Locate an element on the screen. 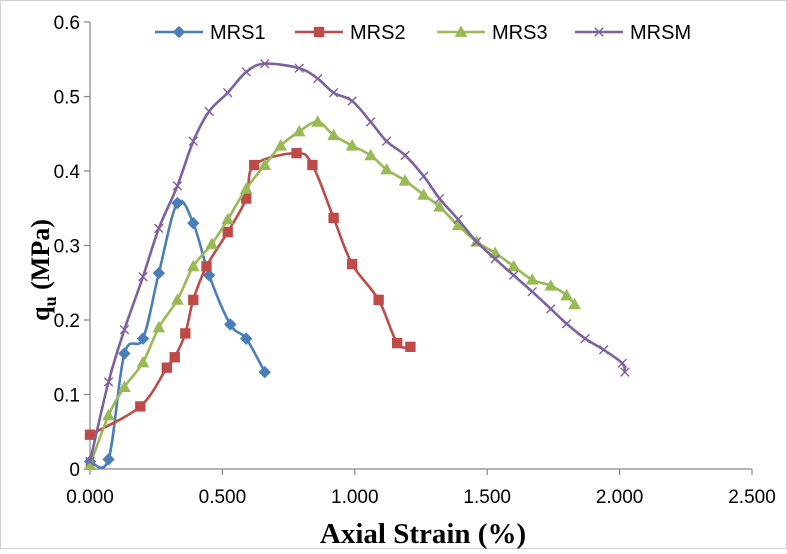 The width and height of the screenshot is (787, 554). legend-item-mrs1: MRS1 is located at coordinates (210, 33).